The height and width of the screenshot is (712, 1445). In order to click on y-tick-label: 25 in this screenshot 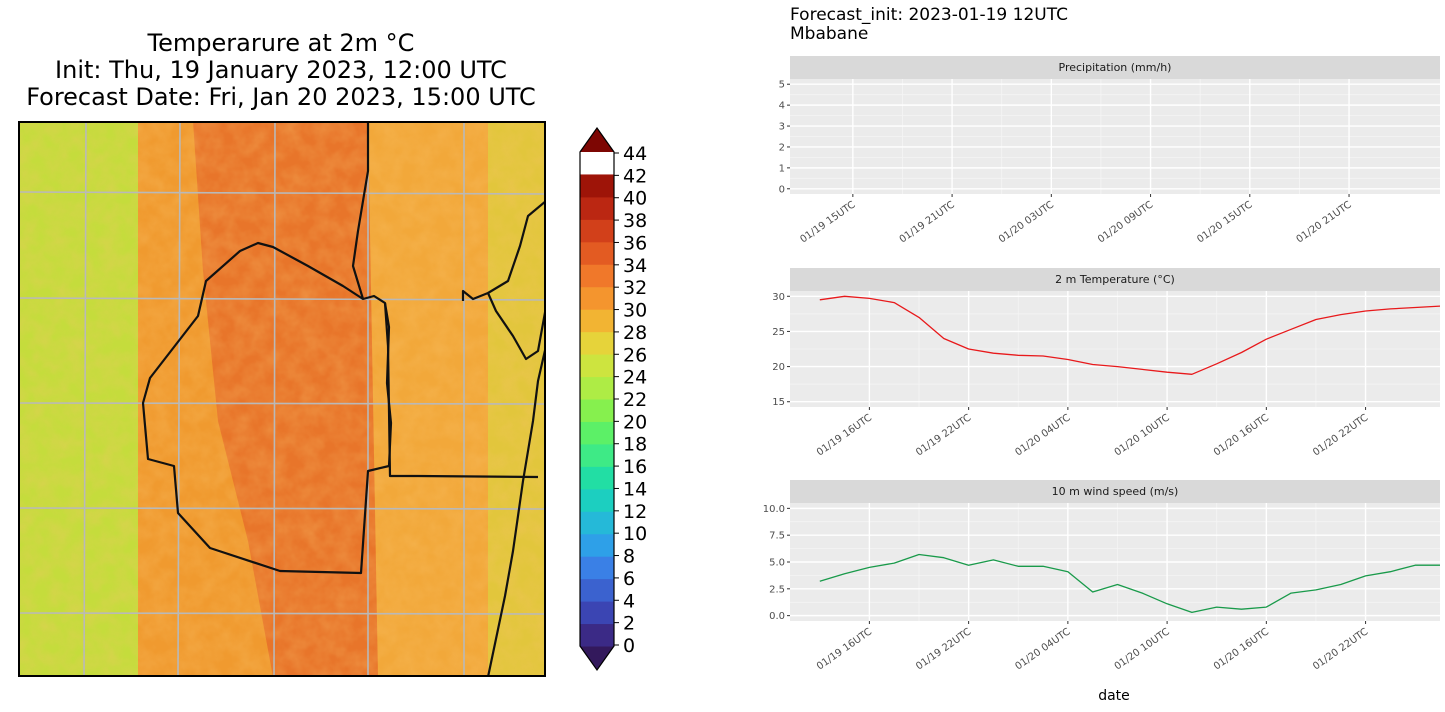, I will do `click(778, 332)`.